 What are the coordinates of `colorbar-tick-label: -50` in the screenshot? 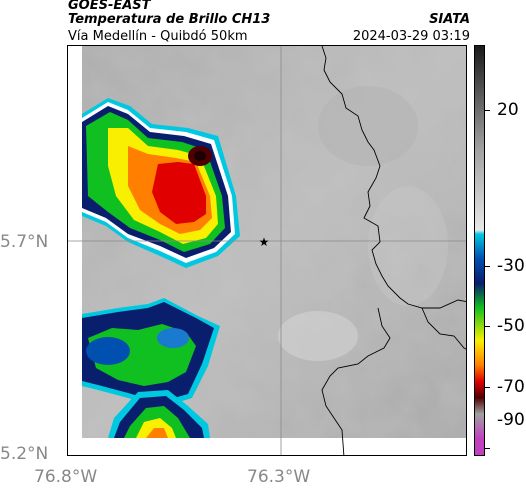 It's located at (511, 326).